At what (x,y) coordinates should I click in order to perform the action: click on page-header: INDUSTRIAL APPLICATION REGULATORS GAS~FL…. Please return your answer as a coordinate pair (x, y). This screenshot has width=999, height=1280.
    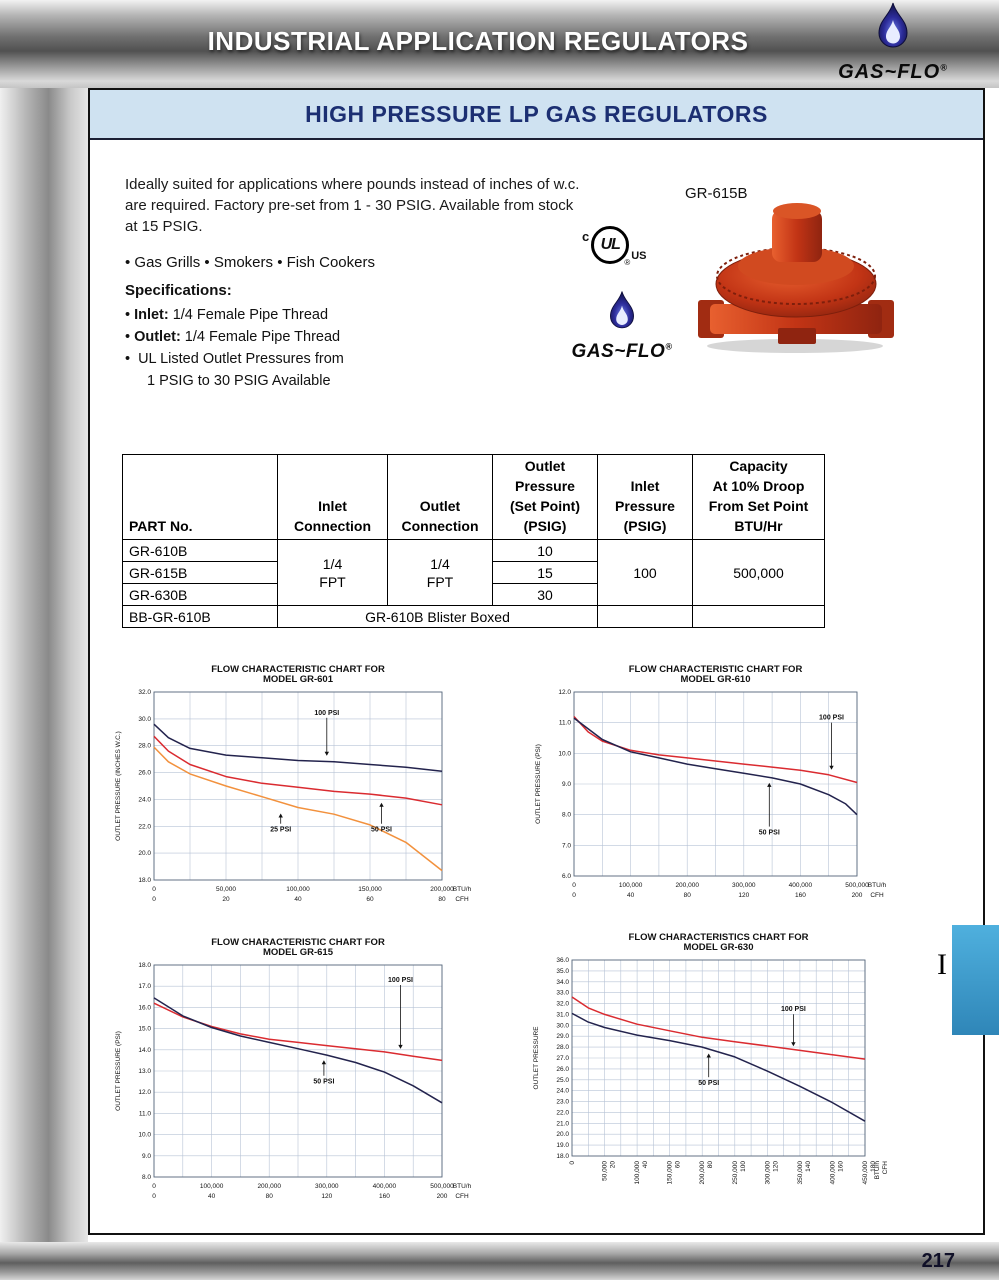
    Looking at the image, I should click on (499, 44).